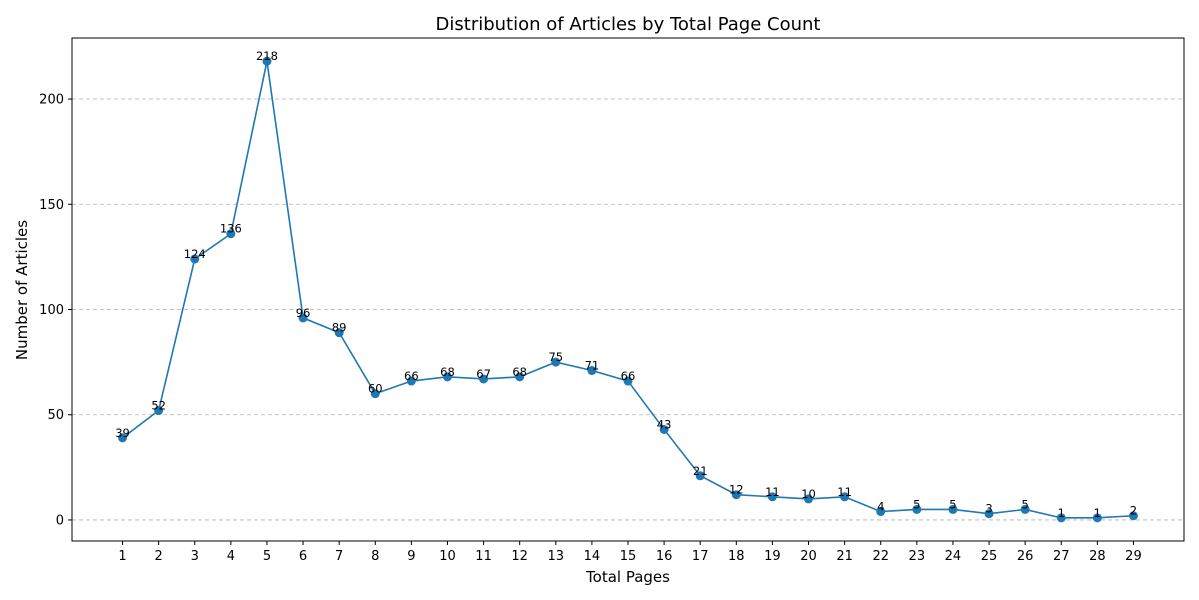  I want to click on data-label: 39, so click(122, 433).